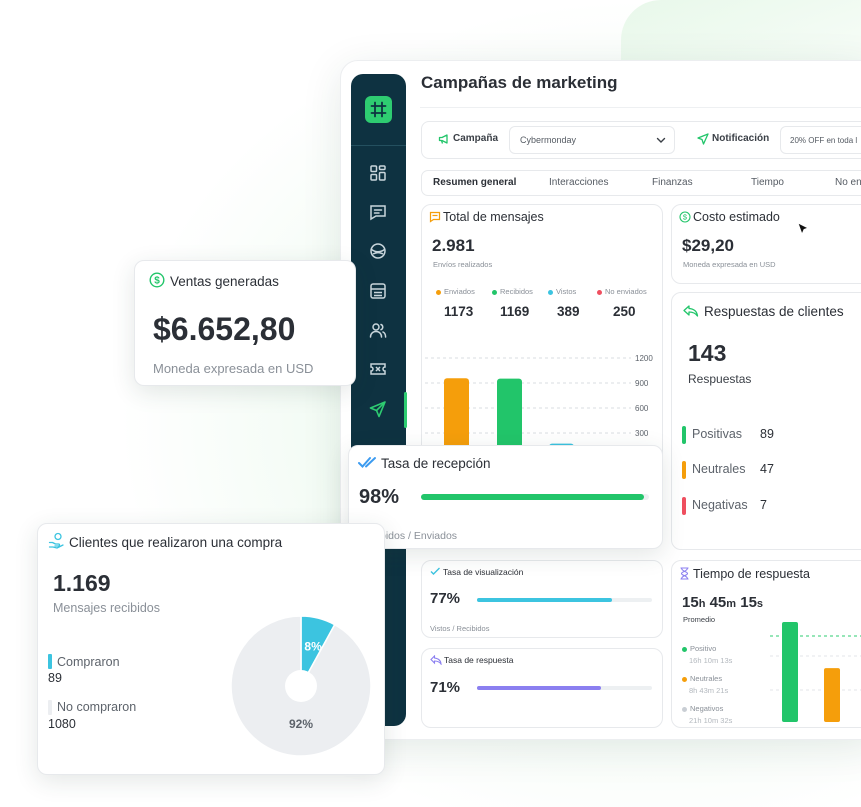 This screenshot has width=861, height=807. Describe the element at coordinates (233, 368) in the screenshot. I see `ventas-subtitle: Moneda expresada en USD` at that location.